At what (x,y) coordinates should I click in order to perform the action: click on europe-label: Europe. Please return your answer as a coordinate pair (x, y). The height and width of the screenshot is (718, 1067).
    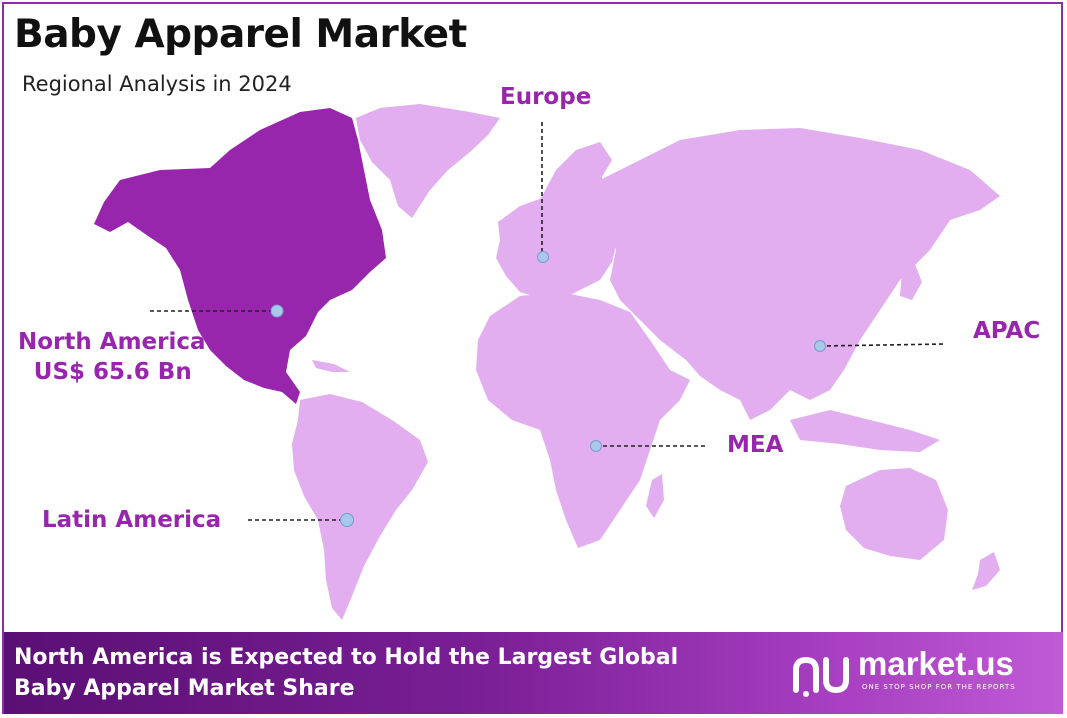
    Looking at the image, I should click on (546, 97).